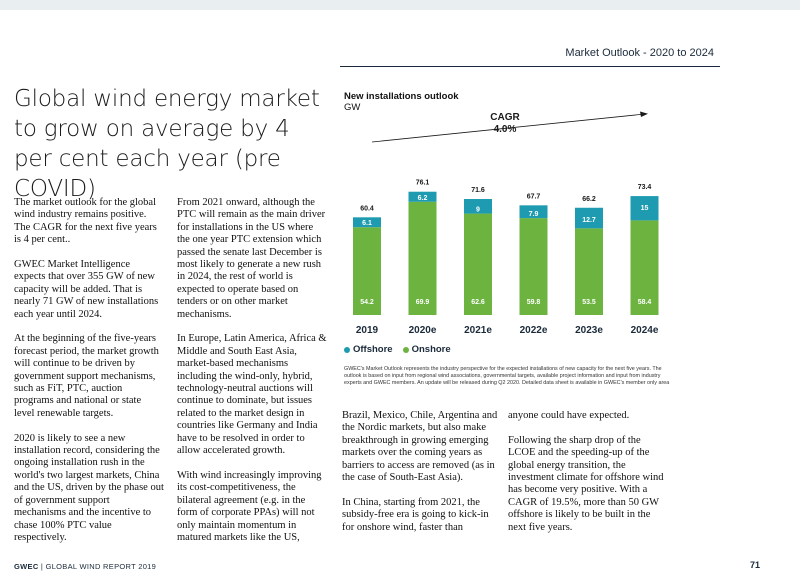  I want to click on chart-unit: GW, so click(352, 107).